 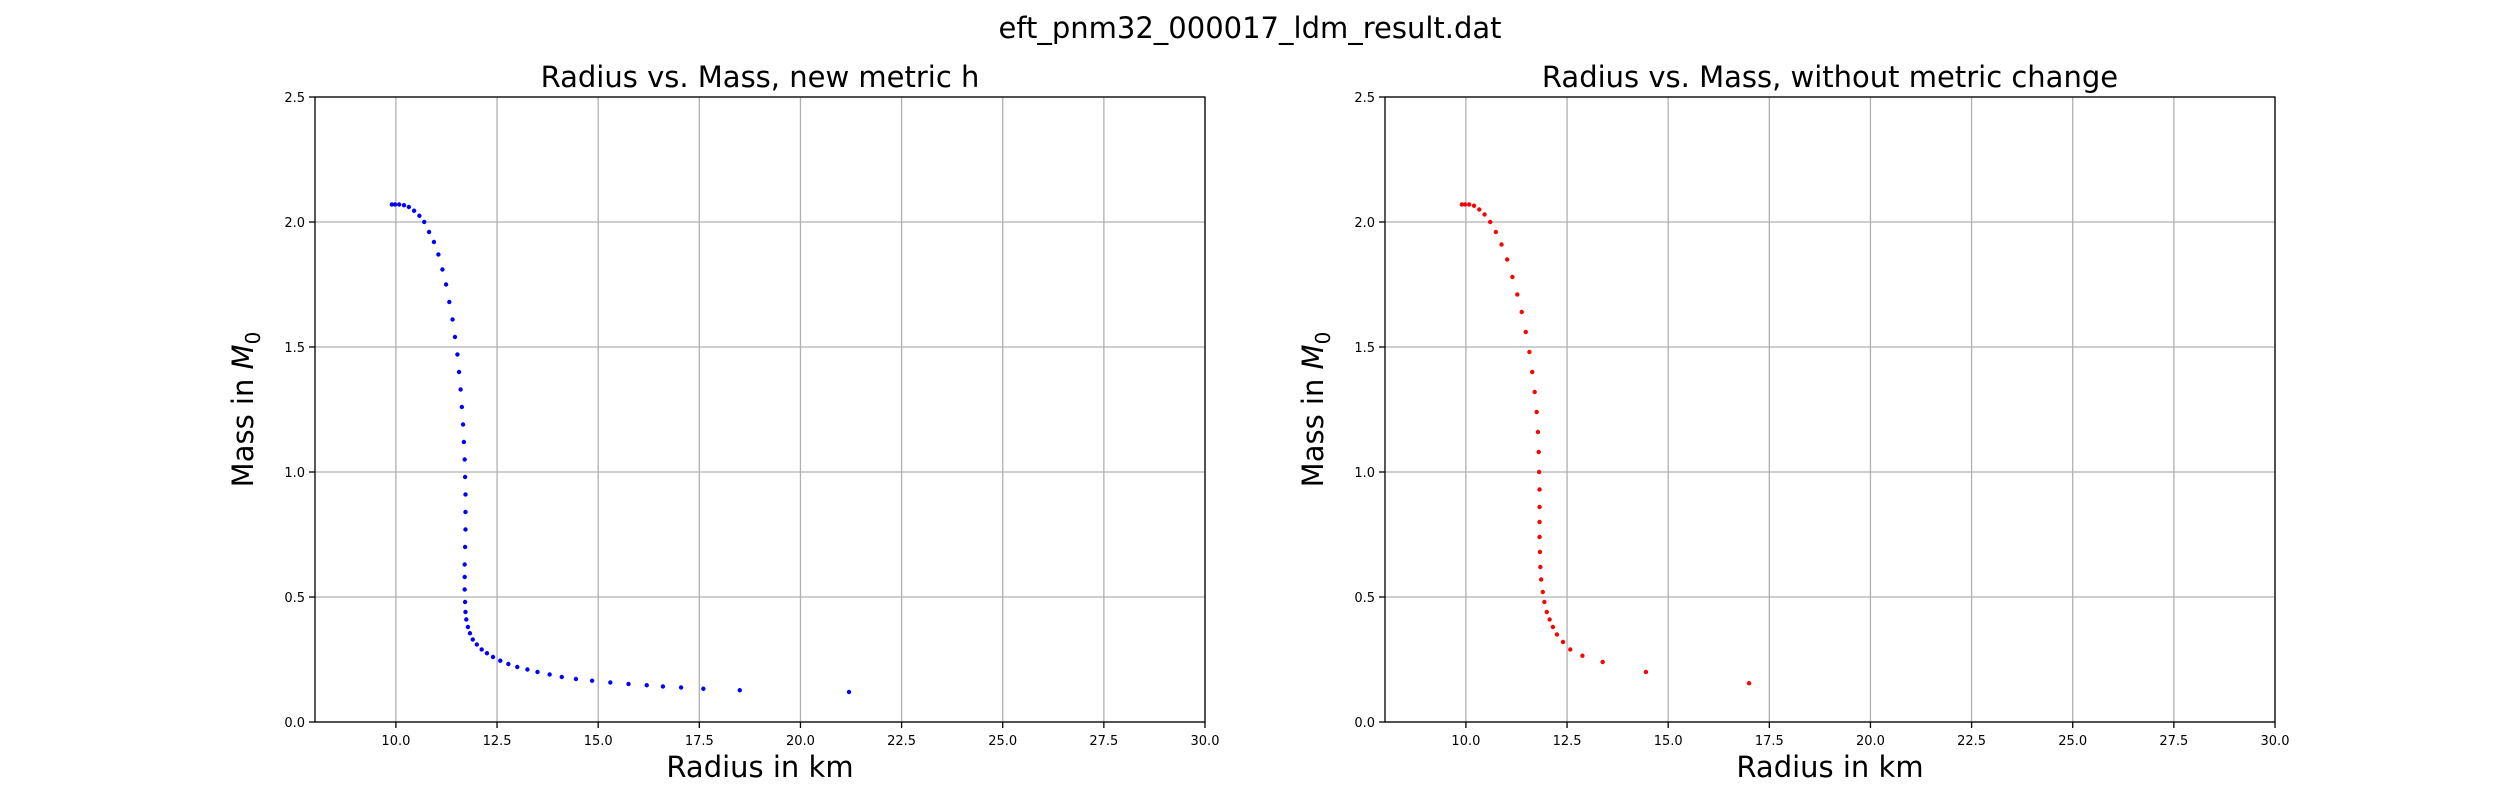 I want to click on x-tick-label: 12.5, so click(x=497, y=741).